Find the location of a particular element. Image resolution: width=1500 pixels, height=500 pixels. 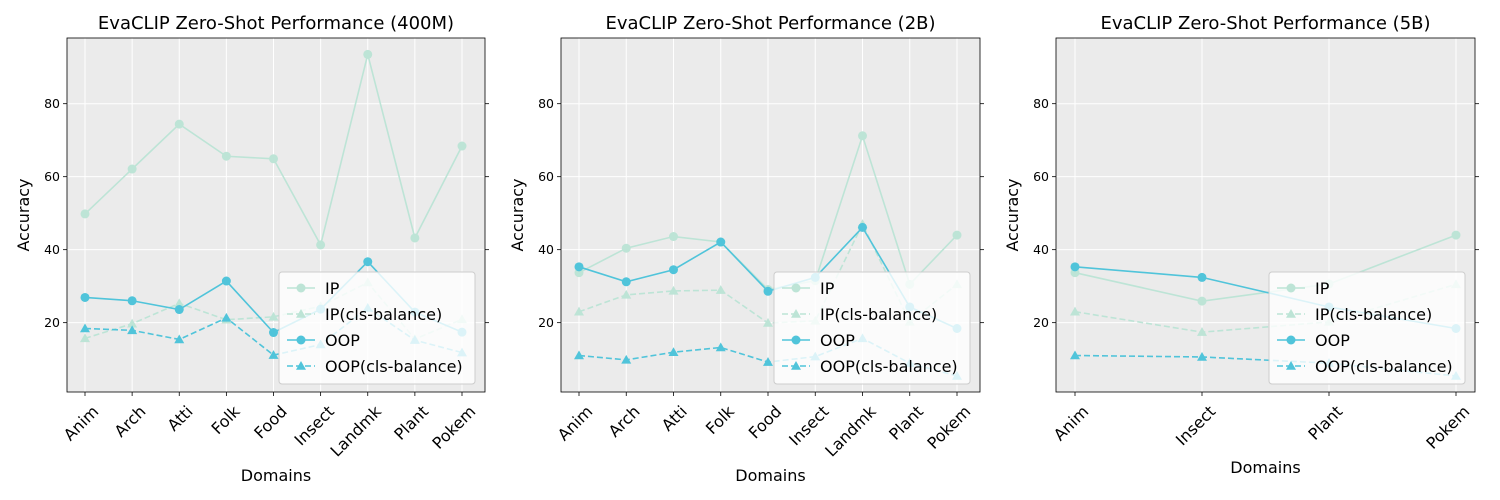

series-IP is located at coordinates (273, 149).